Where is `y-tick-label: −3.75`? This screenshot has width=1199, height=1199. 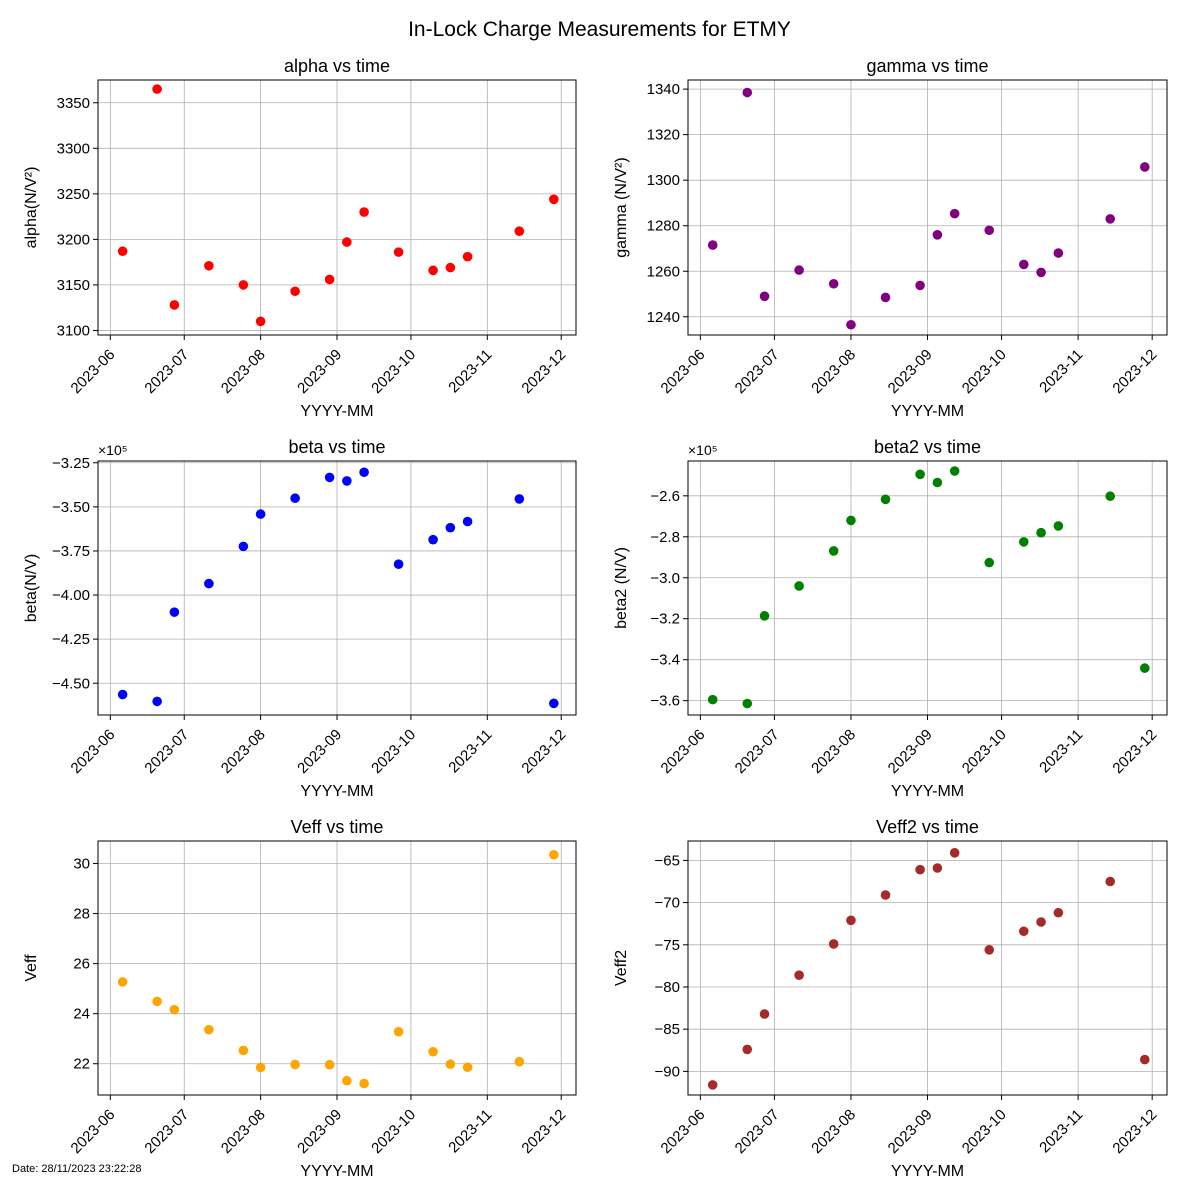
y-tick-label: −3.75 is located at coordinates (71, 551).